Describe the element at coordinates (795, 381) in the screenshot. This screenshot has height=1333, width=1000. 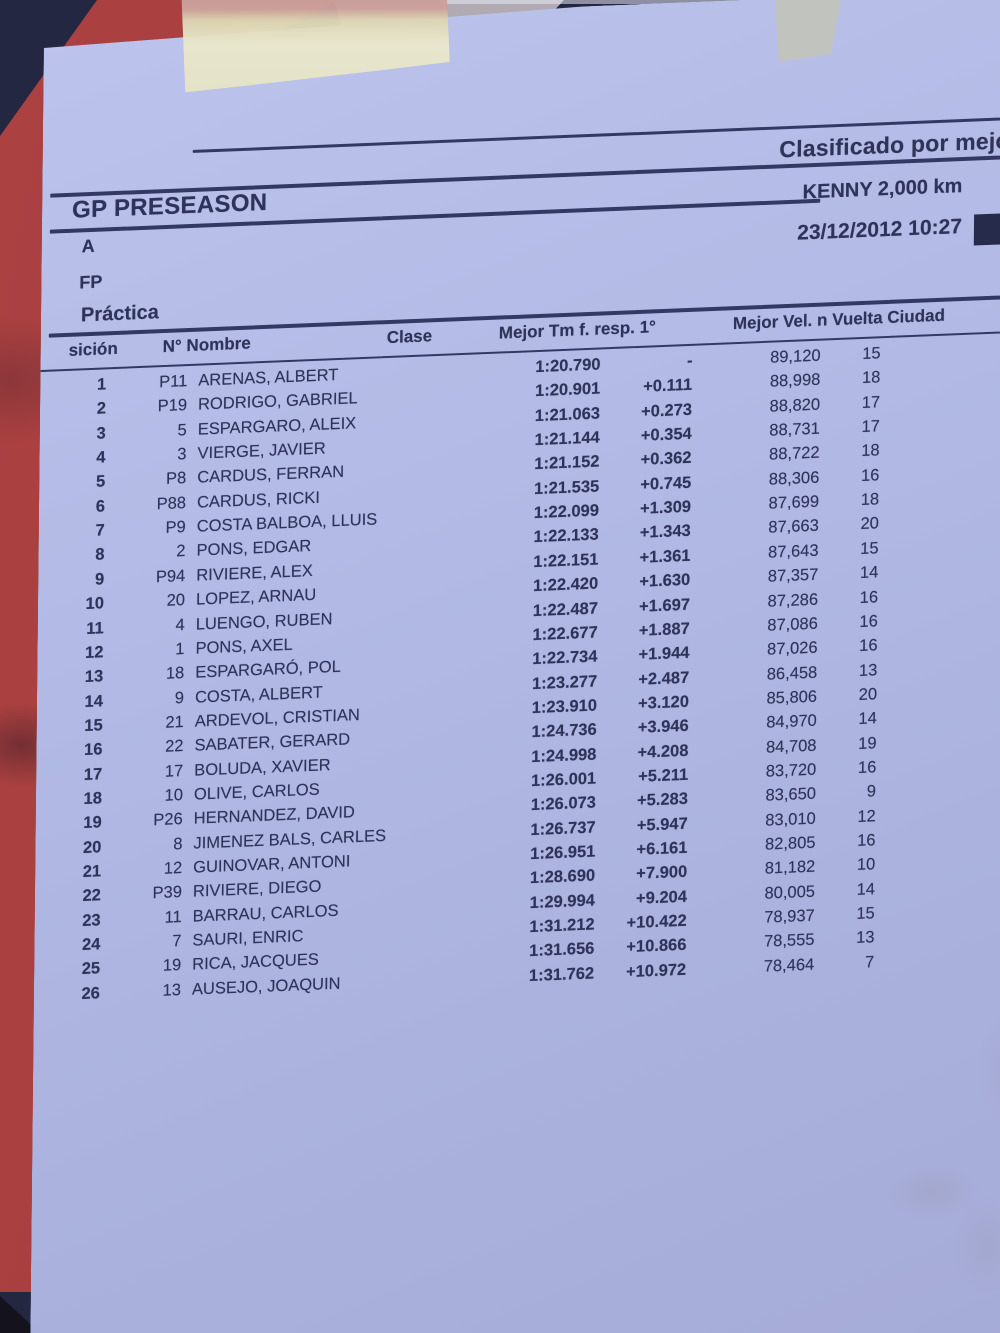
I see `speed-cell: 88,998` at that location.